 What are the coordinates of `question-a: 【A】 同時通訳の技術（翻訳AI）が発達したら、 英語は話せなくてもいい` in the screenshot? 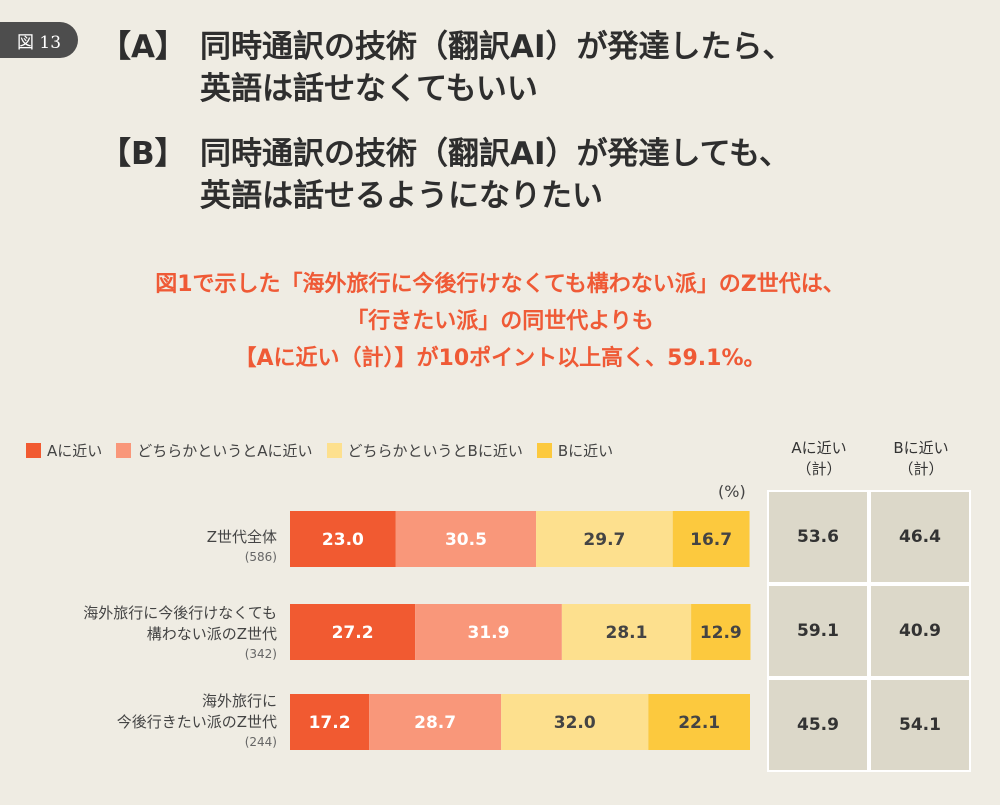 It's located at (447, 68).